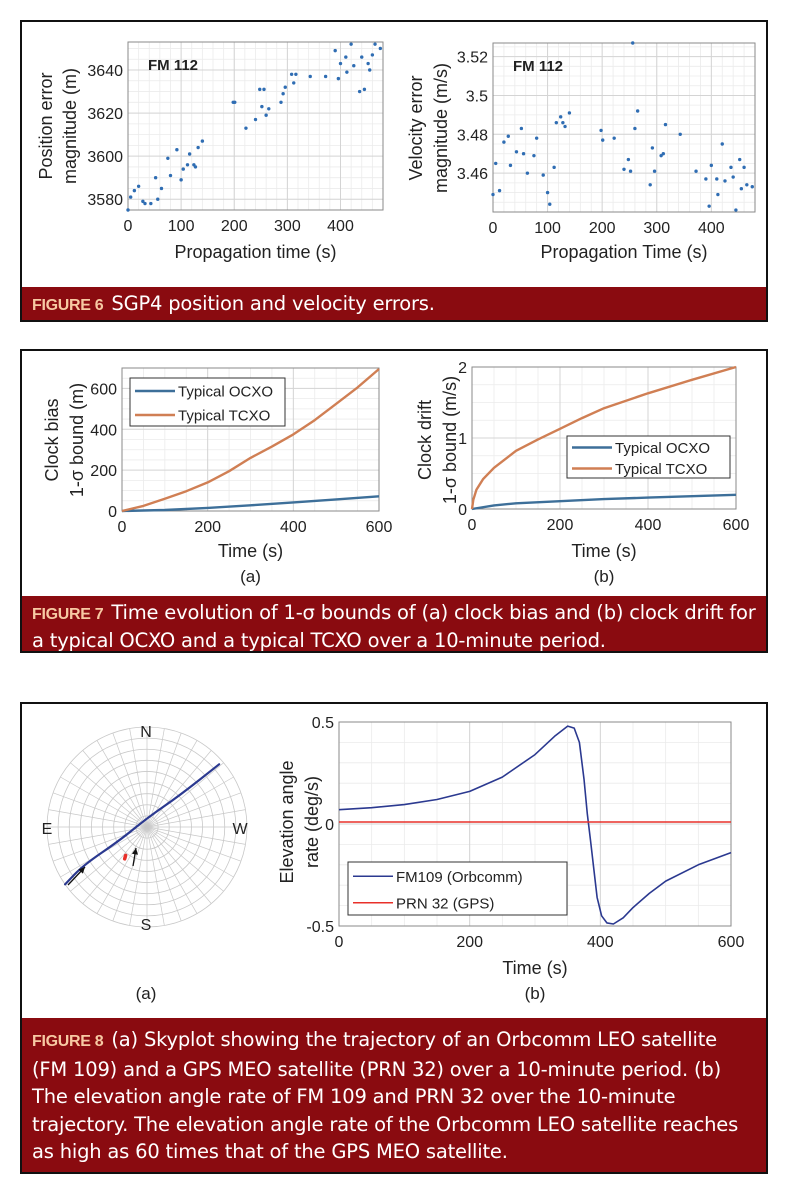  What do you see at coordinates (312, 822) in the screenshot?
I see `y-axis-title: rate (deg/s)` at bounding box center [312, 822].